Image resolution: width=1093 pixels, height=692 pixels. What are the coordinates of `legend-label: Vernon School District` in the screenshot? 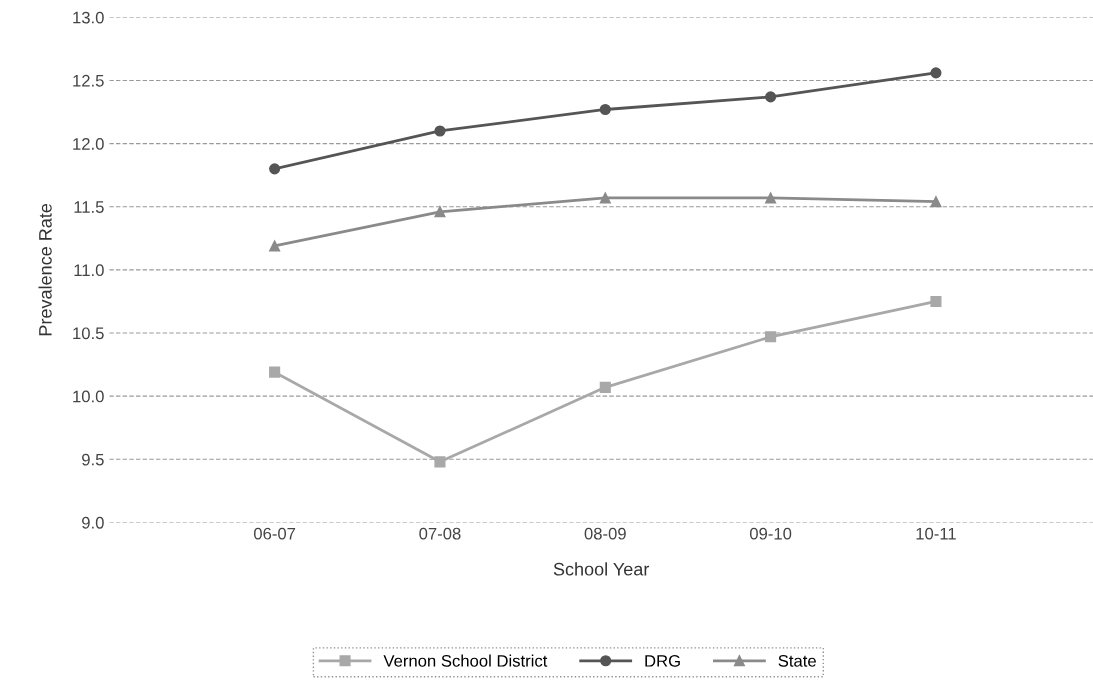 It's located at (465, 660).